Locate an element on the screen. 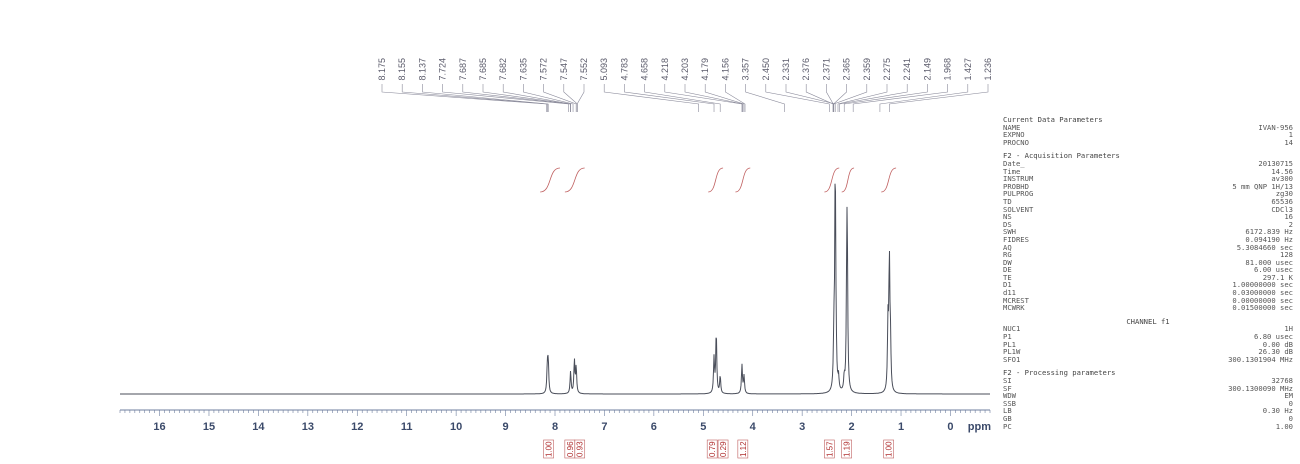 This screenshot has height=464, width=1300. param-key: NS is located at coordinates (1007, 217).